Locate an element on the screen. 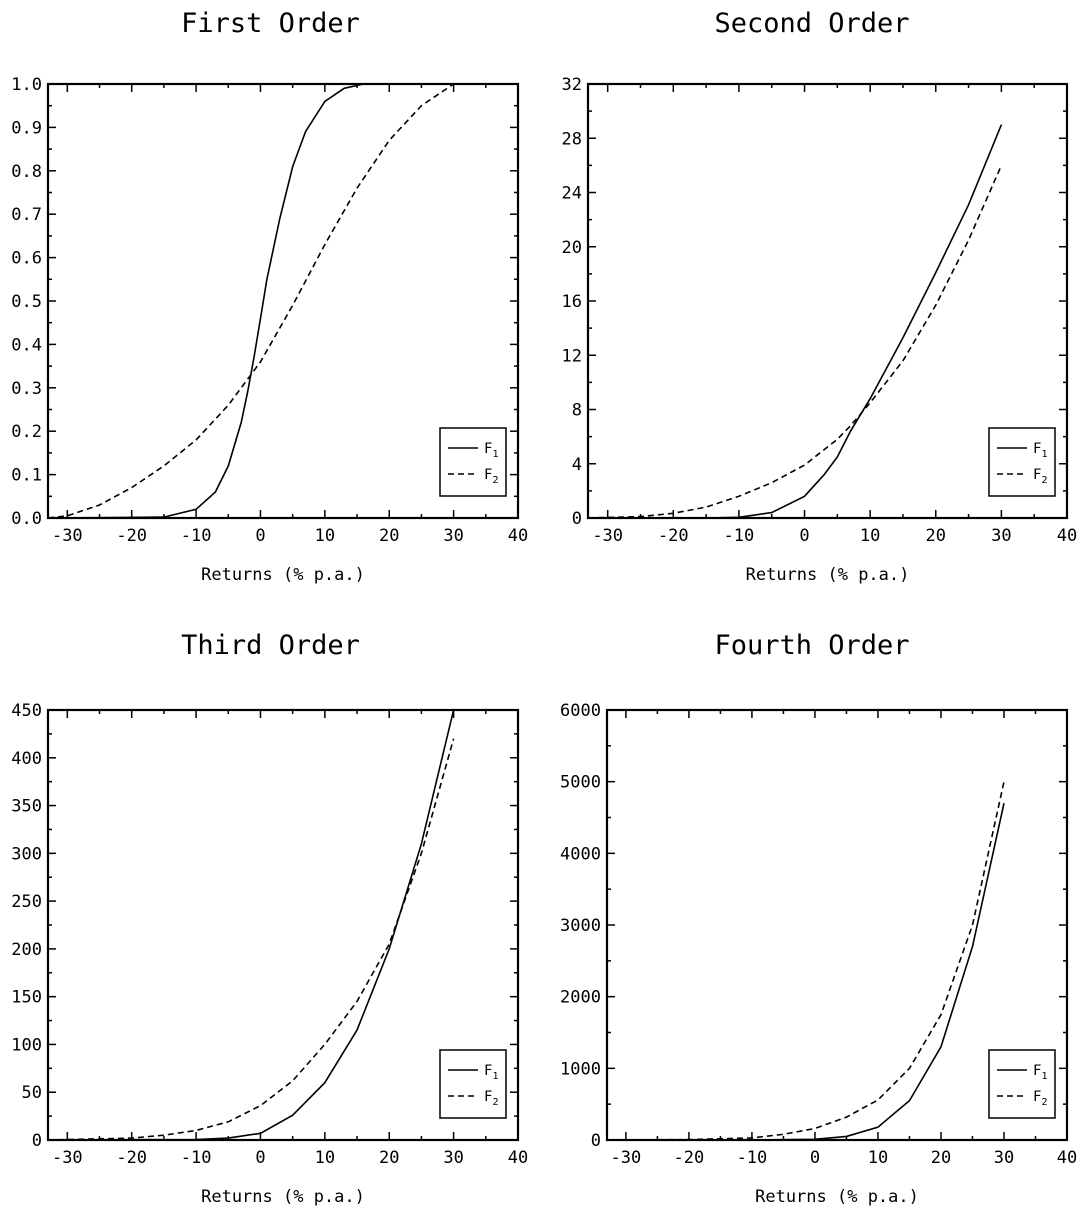 This screenshot has width=1083, height=1216. y-tick-label: 32 is located at coordinates (572, 85).